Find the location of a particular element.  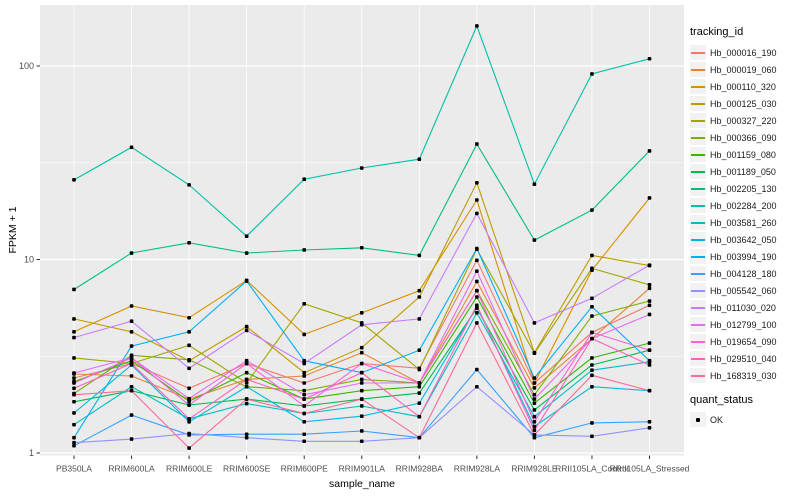

legend-entry-Hb_001159_080: Hb_001159_080 is located at coordinates (744, 154).